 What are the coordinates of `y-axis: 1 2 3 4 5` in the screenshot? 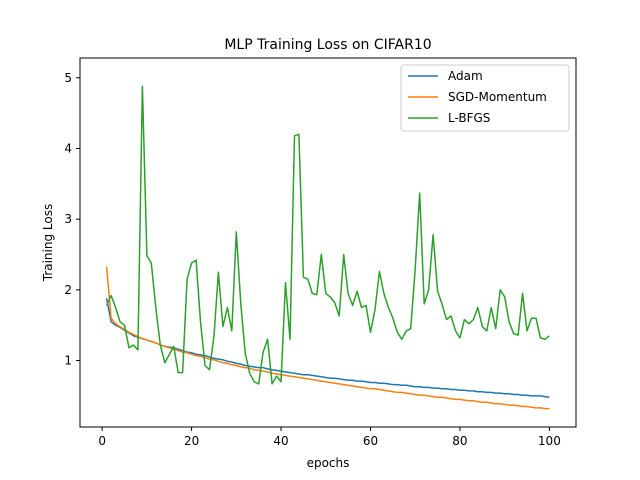 It's located at (72, 219).